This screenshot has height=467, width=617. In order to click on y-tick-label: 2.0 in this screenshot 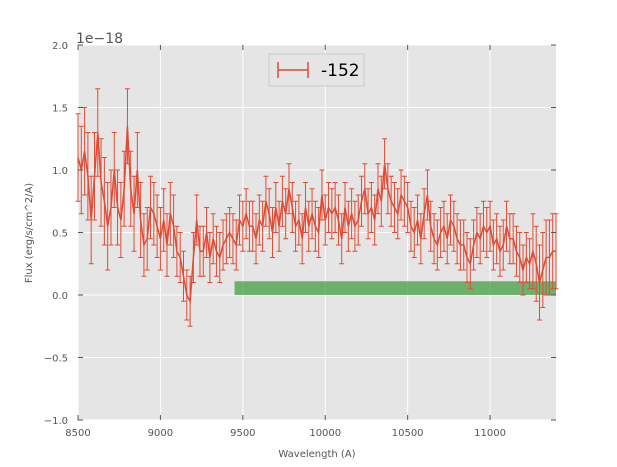, I will do `click(60, 46)`.